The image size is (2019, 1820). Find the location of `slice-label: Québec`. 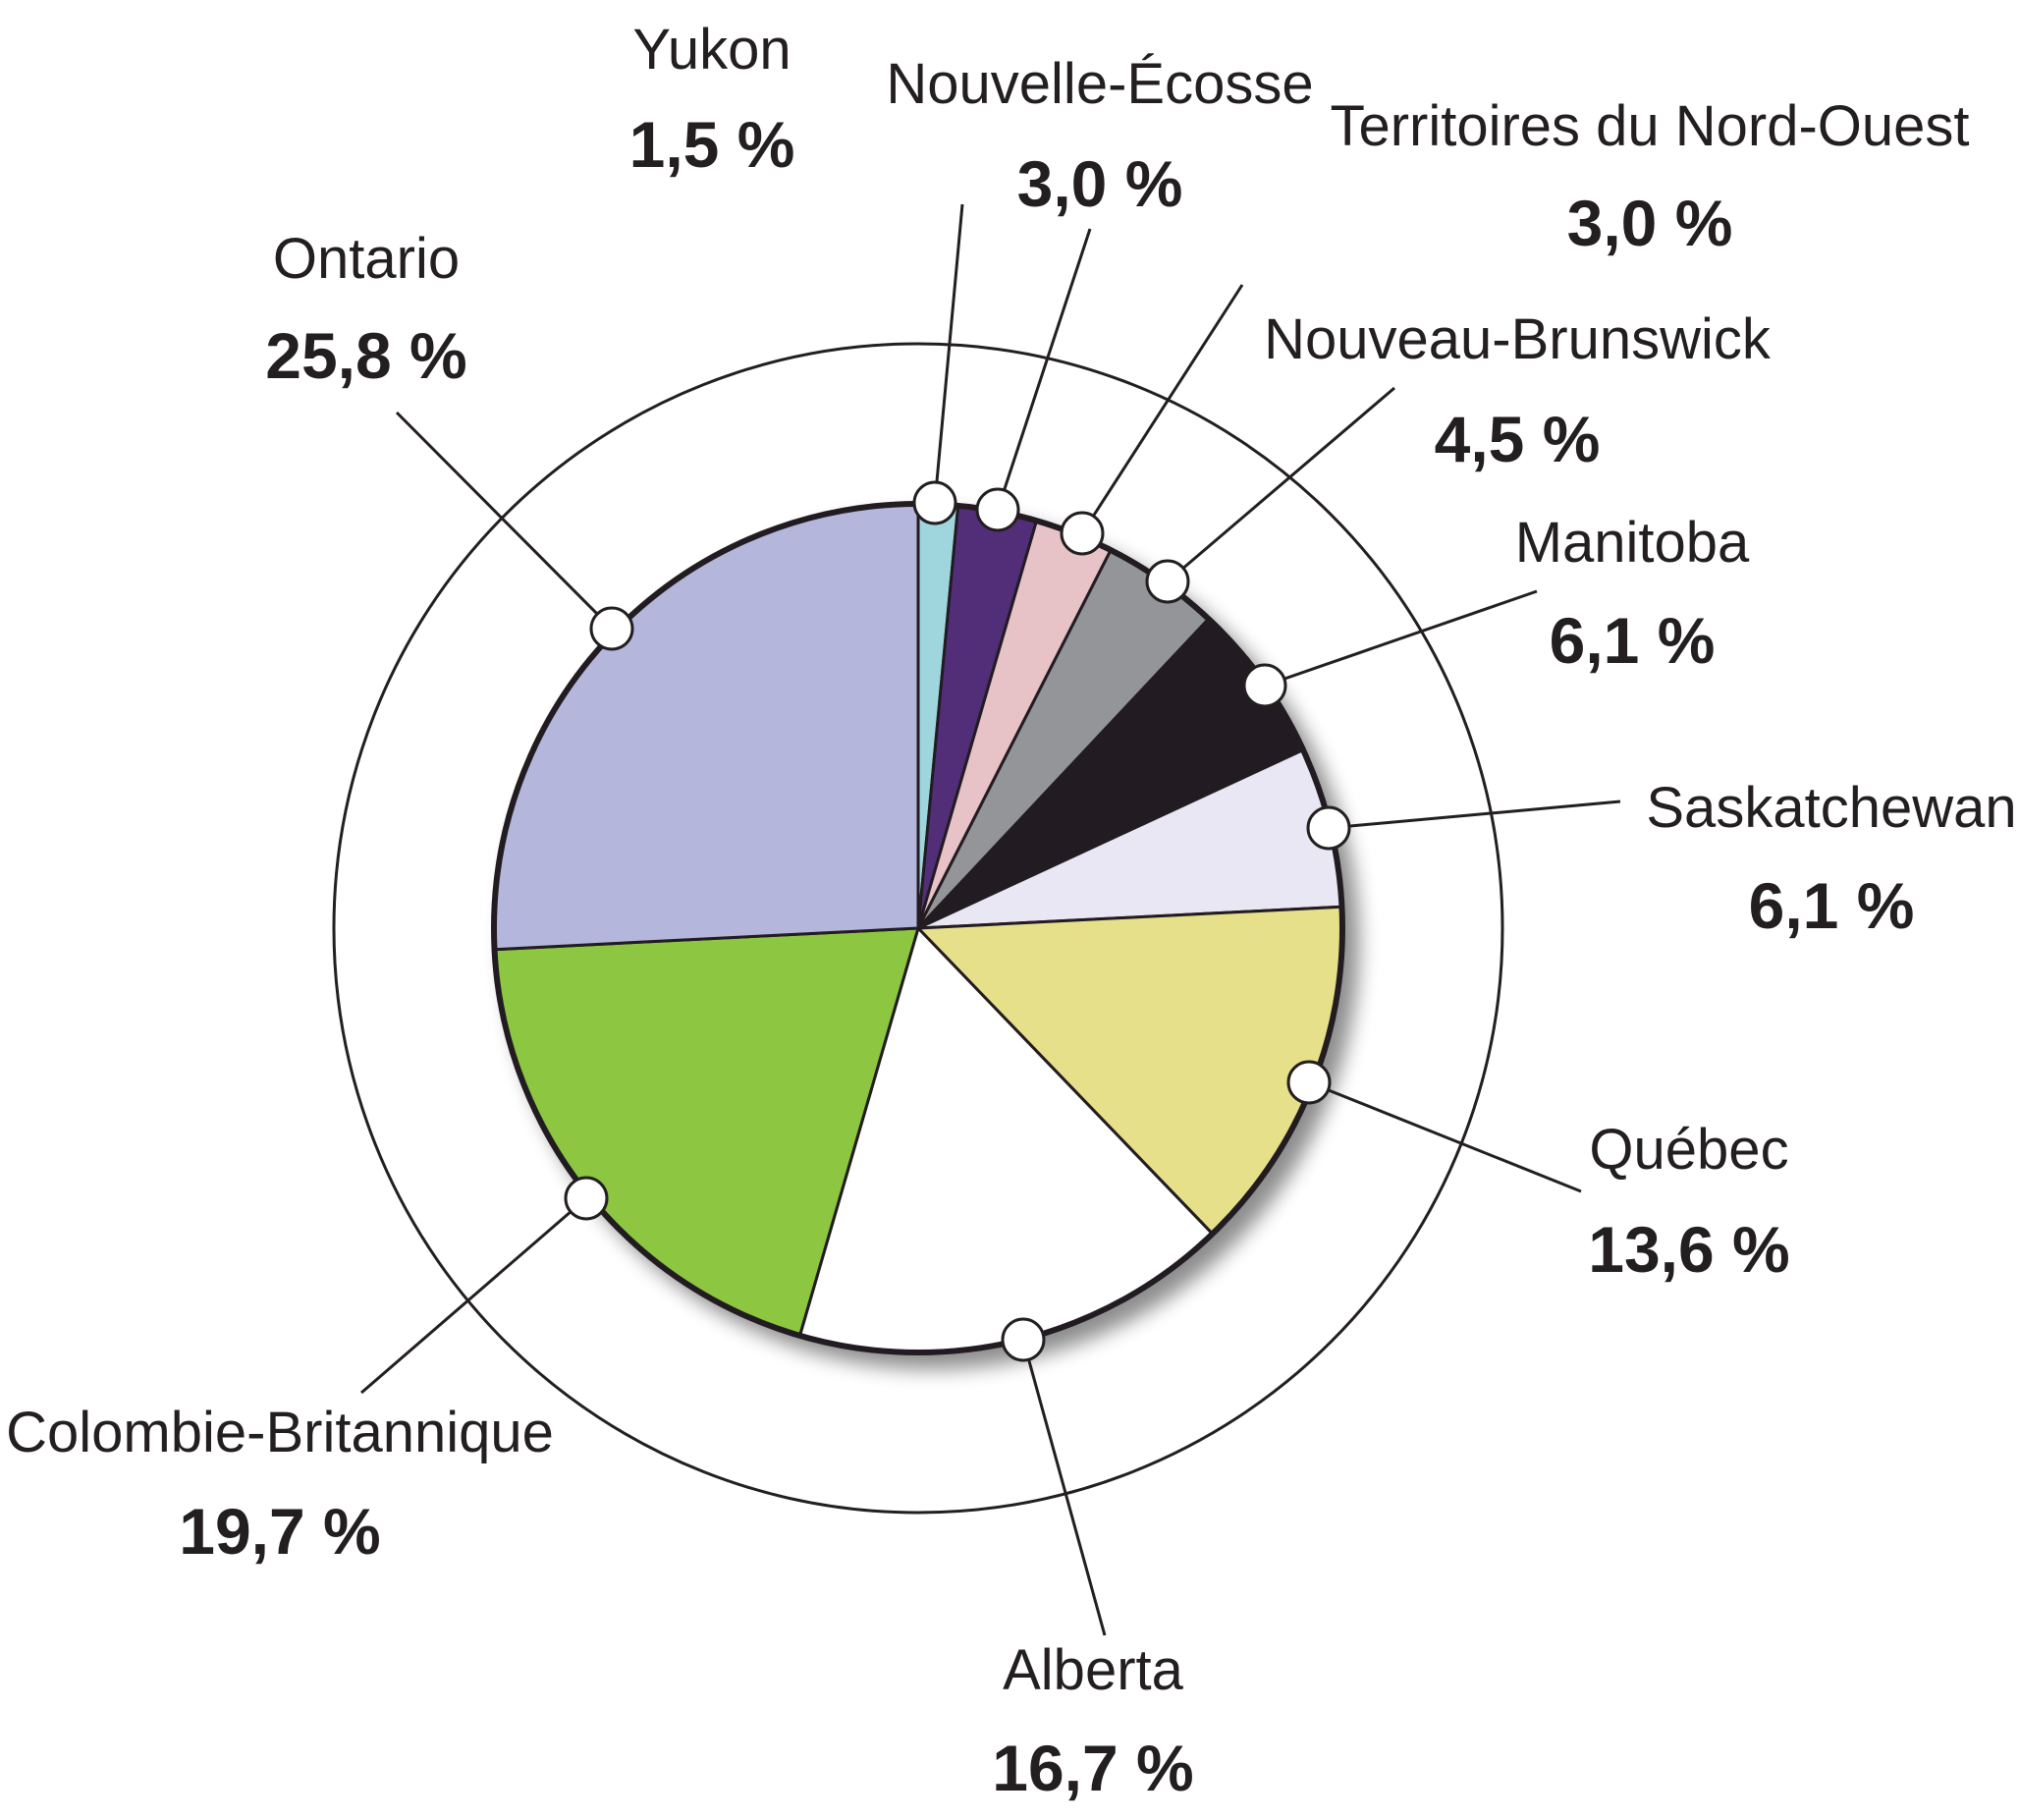

slice-label: Québec is located at coordinates (1688, 1150).